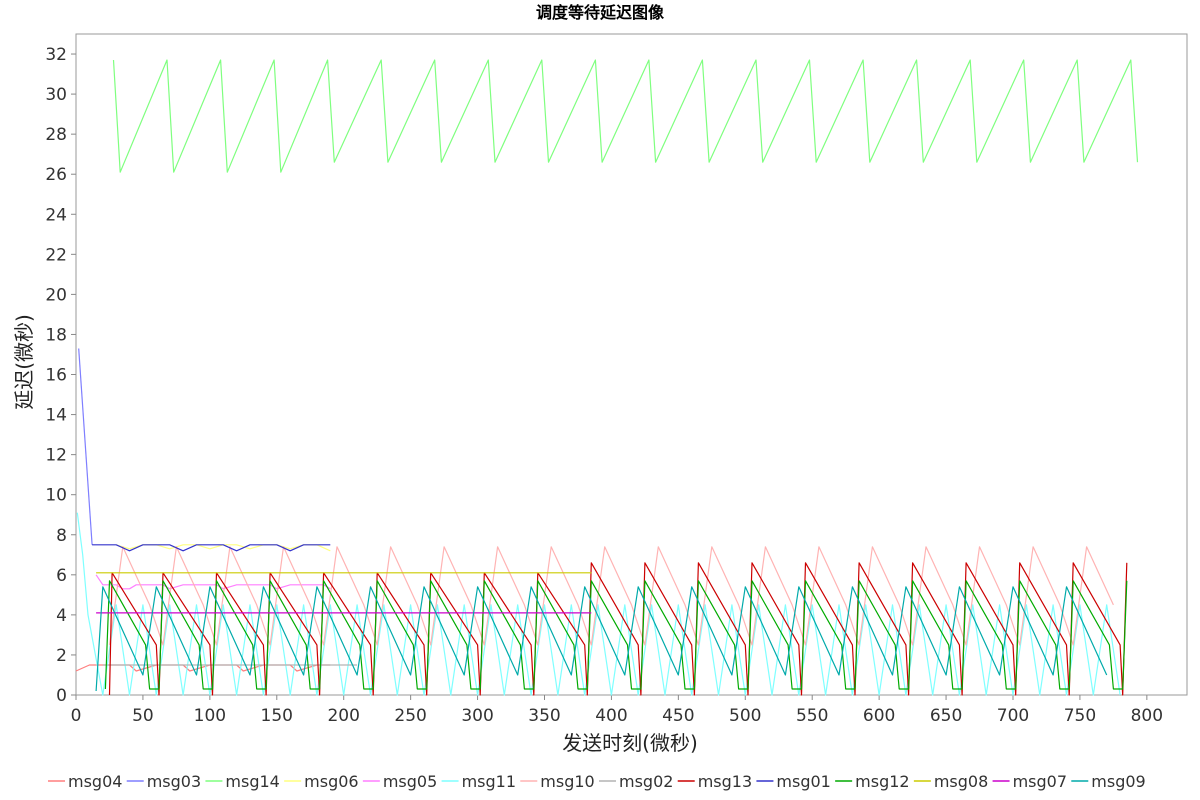 The width and height of the screenshot is (1200, 800). I want to click on legend-label: msg04, so click(95, 781).